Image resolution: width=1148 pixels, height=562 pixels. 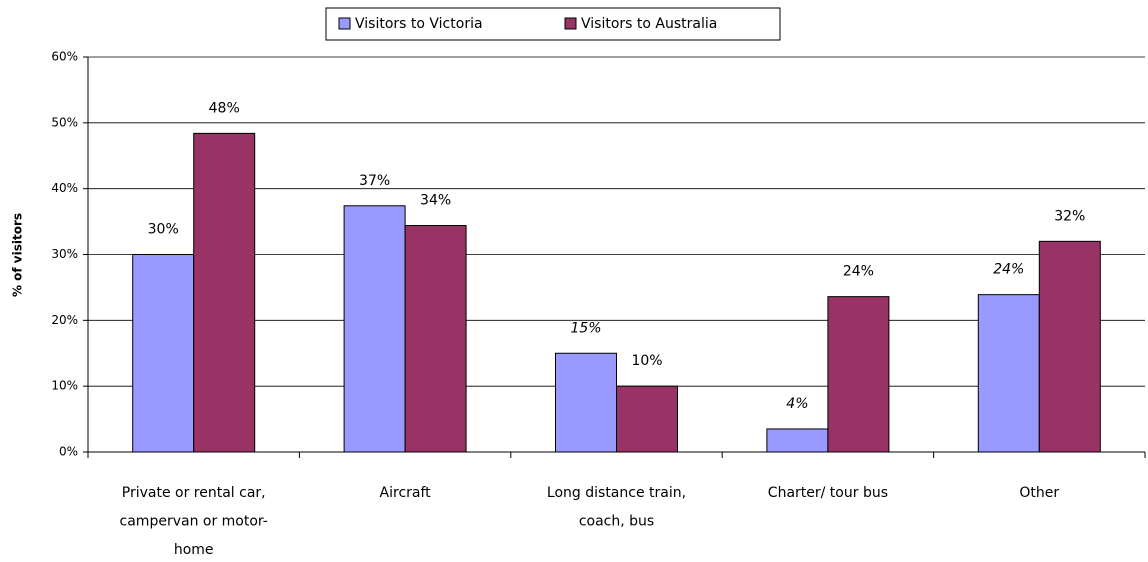 What do you see at coordinates (194, 493) in the screenshot?
I see `x-tick-label: Private or rental car,` at bounding box center [194, 493].